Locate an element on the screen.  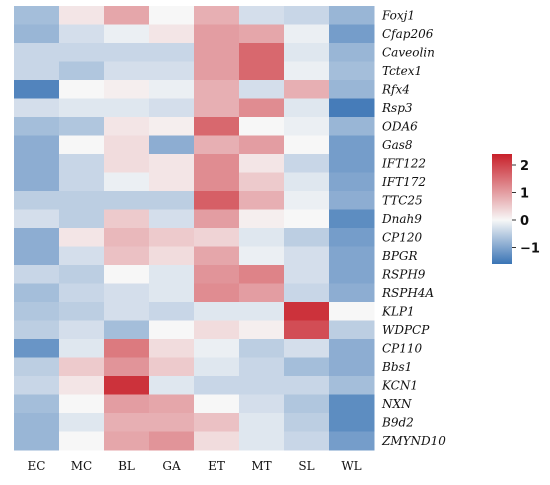
heatmap-cell-ZMYND10-MC is located at coordinates (82, 441).